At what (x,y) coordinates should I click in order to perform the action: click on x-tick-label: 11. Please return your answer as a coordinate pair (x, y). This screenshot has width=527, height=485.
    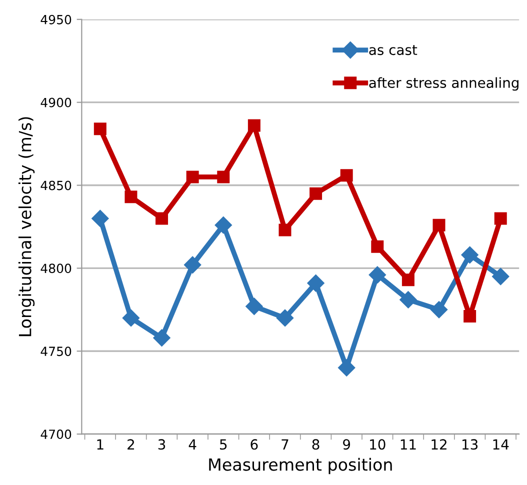
    Looking at the image, I should click on (408, 444).